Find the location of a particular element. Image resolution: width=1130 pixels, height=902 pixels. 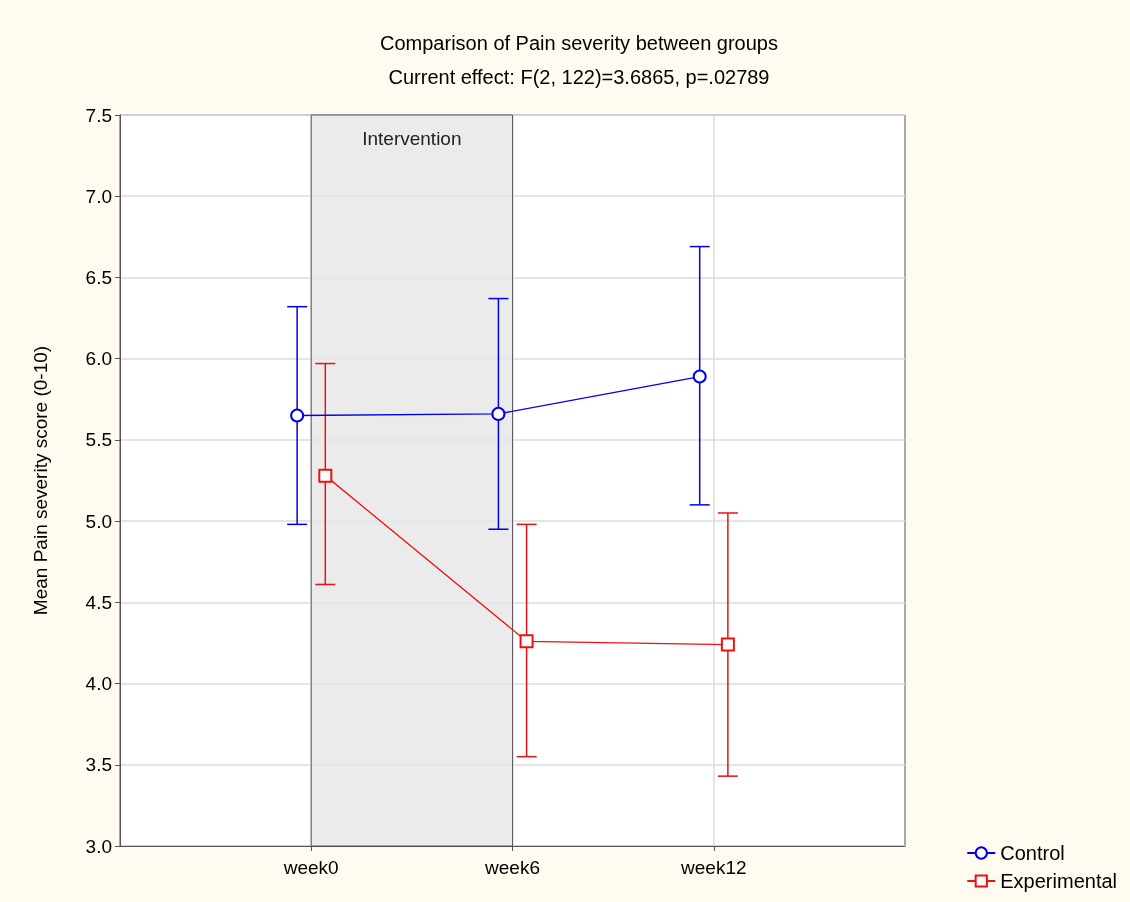

chart-title: Comparison of Pain severity between groups is located at coordinates (579, 43).